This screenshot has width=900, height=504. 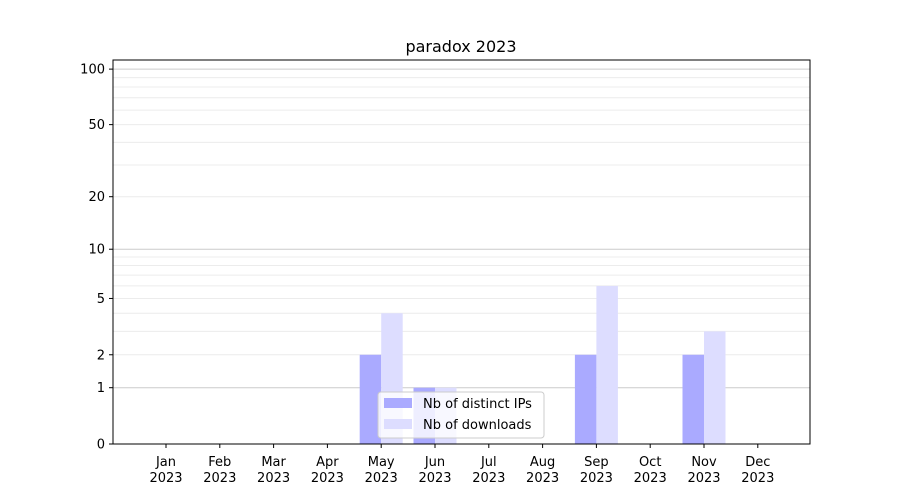 I want to click on y-tick-label: 50, so click(x=96, y=125).